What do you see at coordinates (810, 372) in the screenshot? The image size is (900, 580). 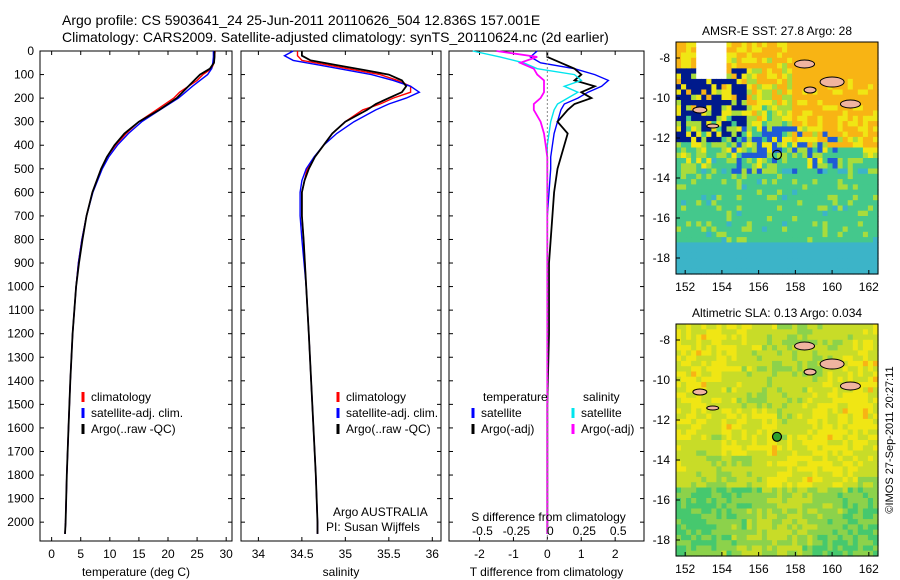 I see `coastline-island` at bounding box center [810, 372].